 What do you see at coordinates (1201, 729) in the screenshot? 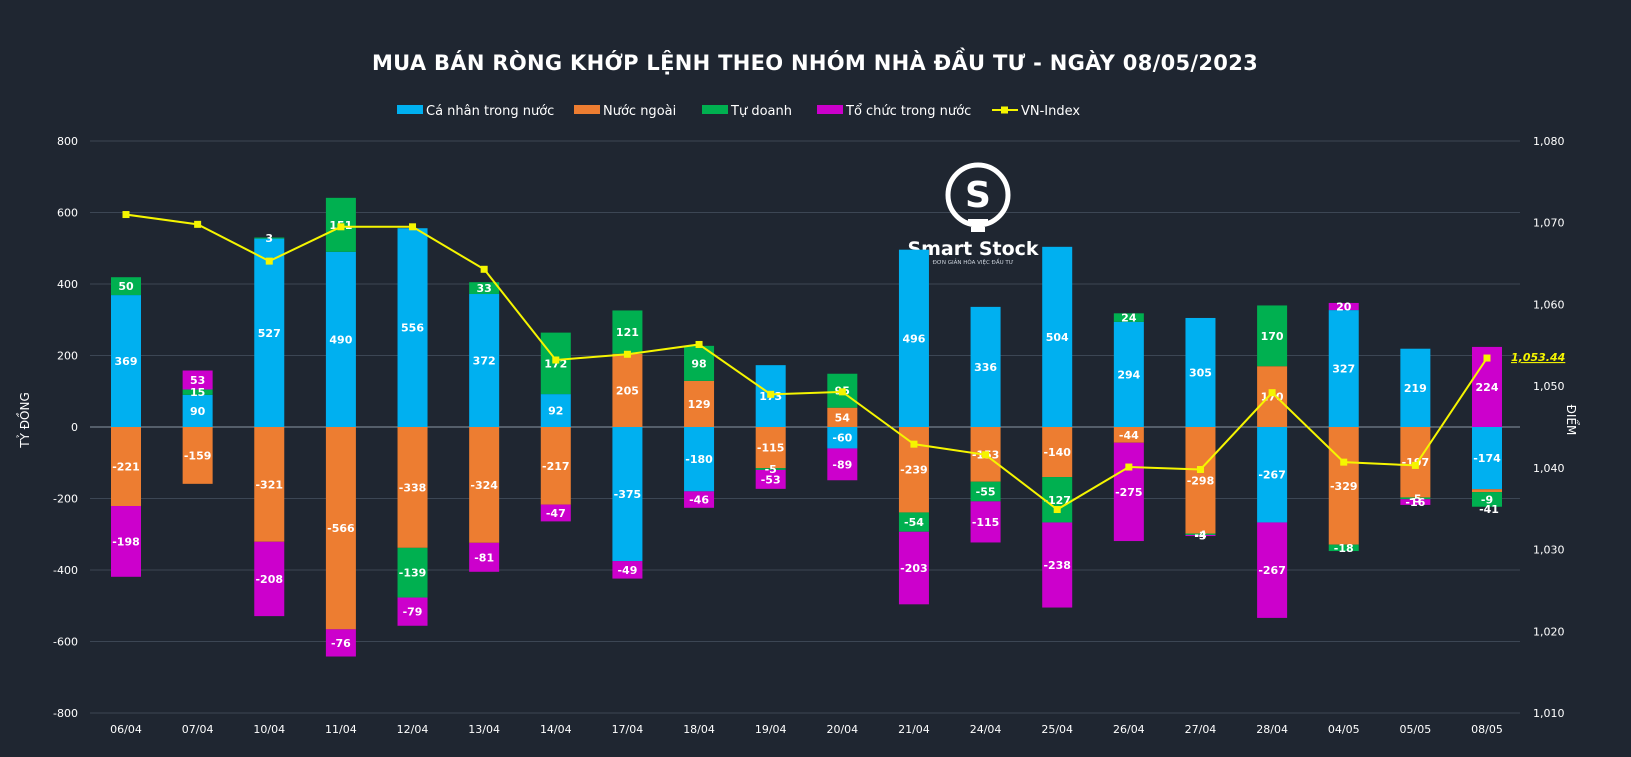
I see `x-tick-label: 27/04` at bounding box center [1201, 729].